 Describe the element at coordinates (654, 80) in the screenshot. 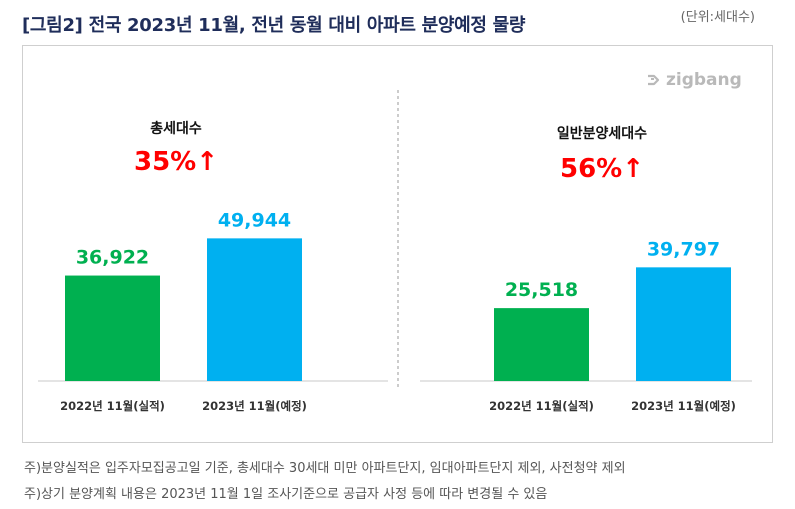

I see `zigbang-logo-icon` at that location.